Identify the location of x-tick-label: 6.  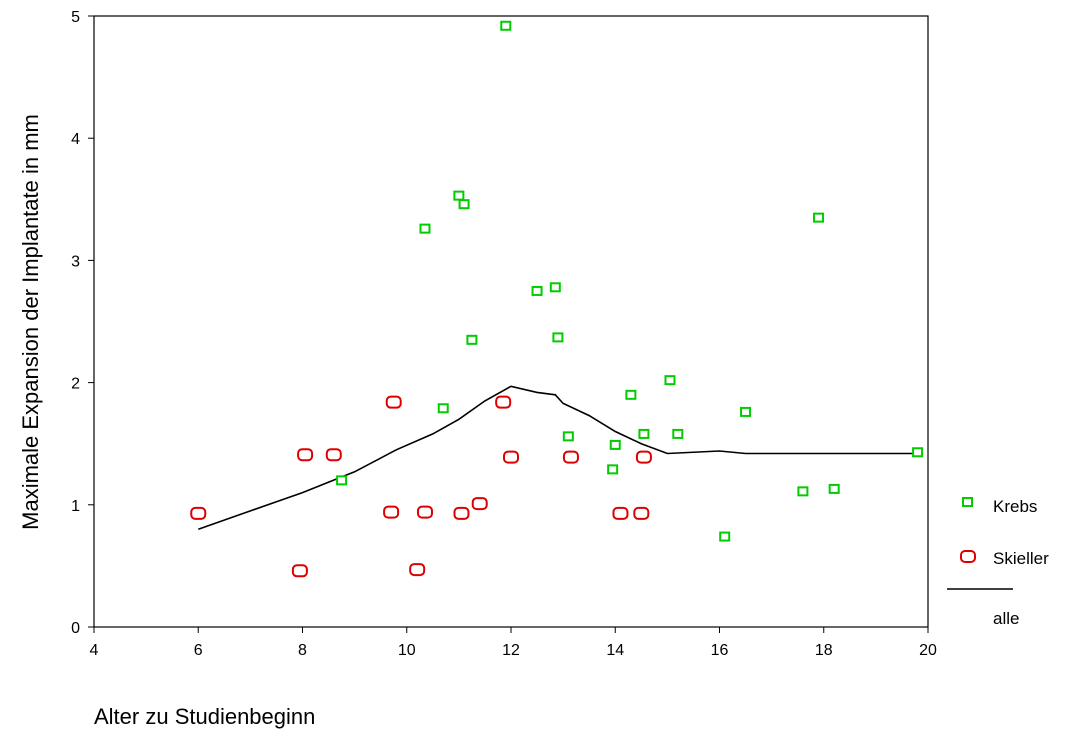
(198, 650).